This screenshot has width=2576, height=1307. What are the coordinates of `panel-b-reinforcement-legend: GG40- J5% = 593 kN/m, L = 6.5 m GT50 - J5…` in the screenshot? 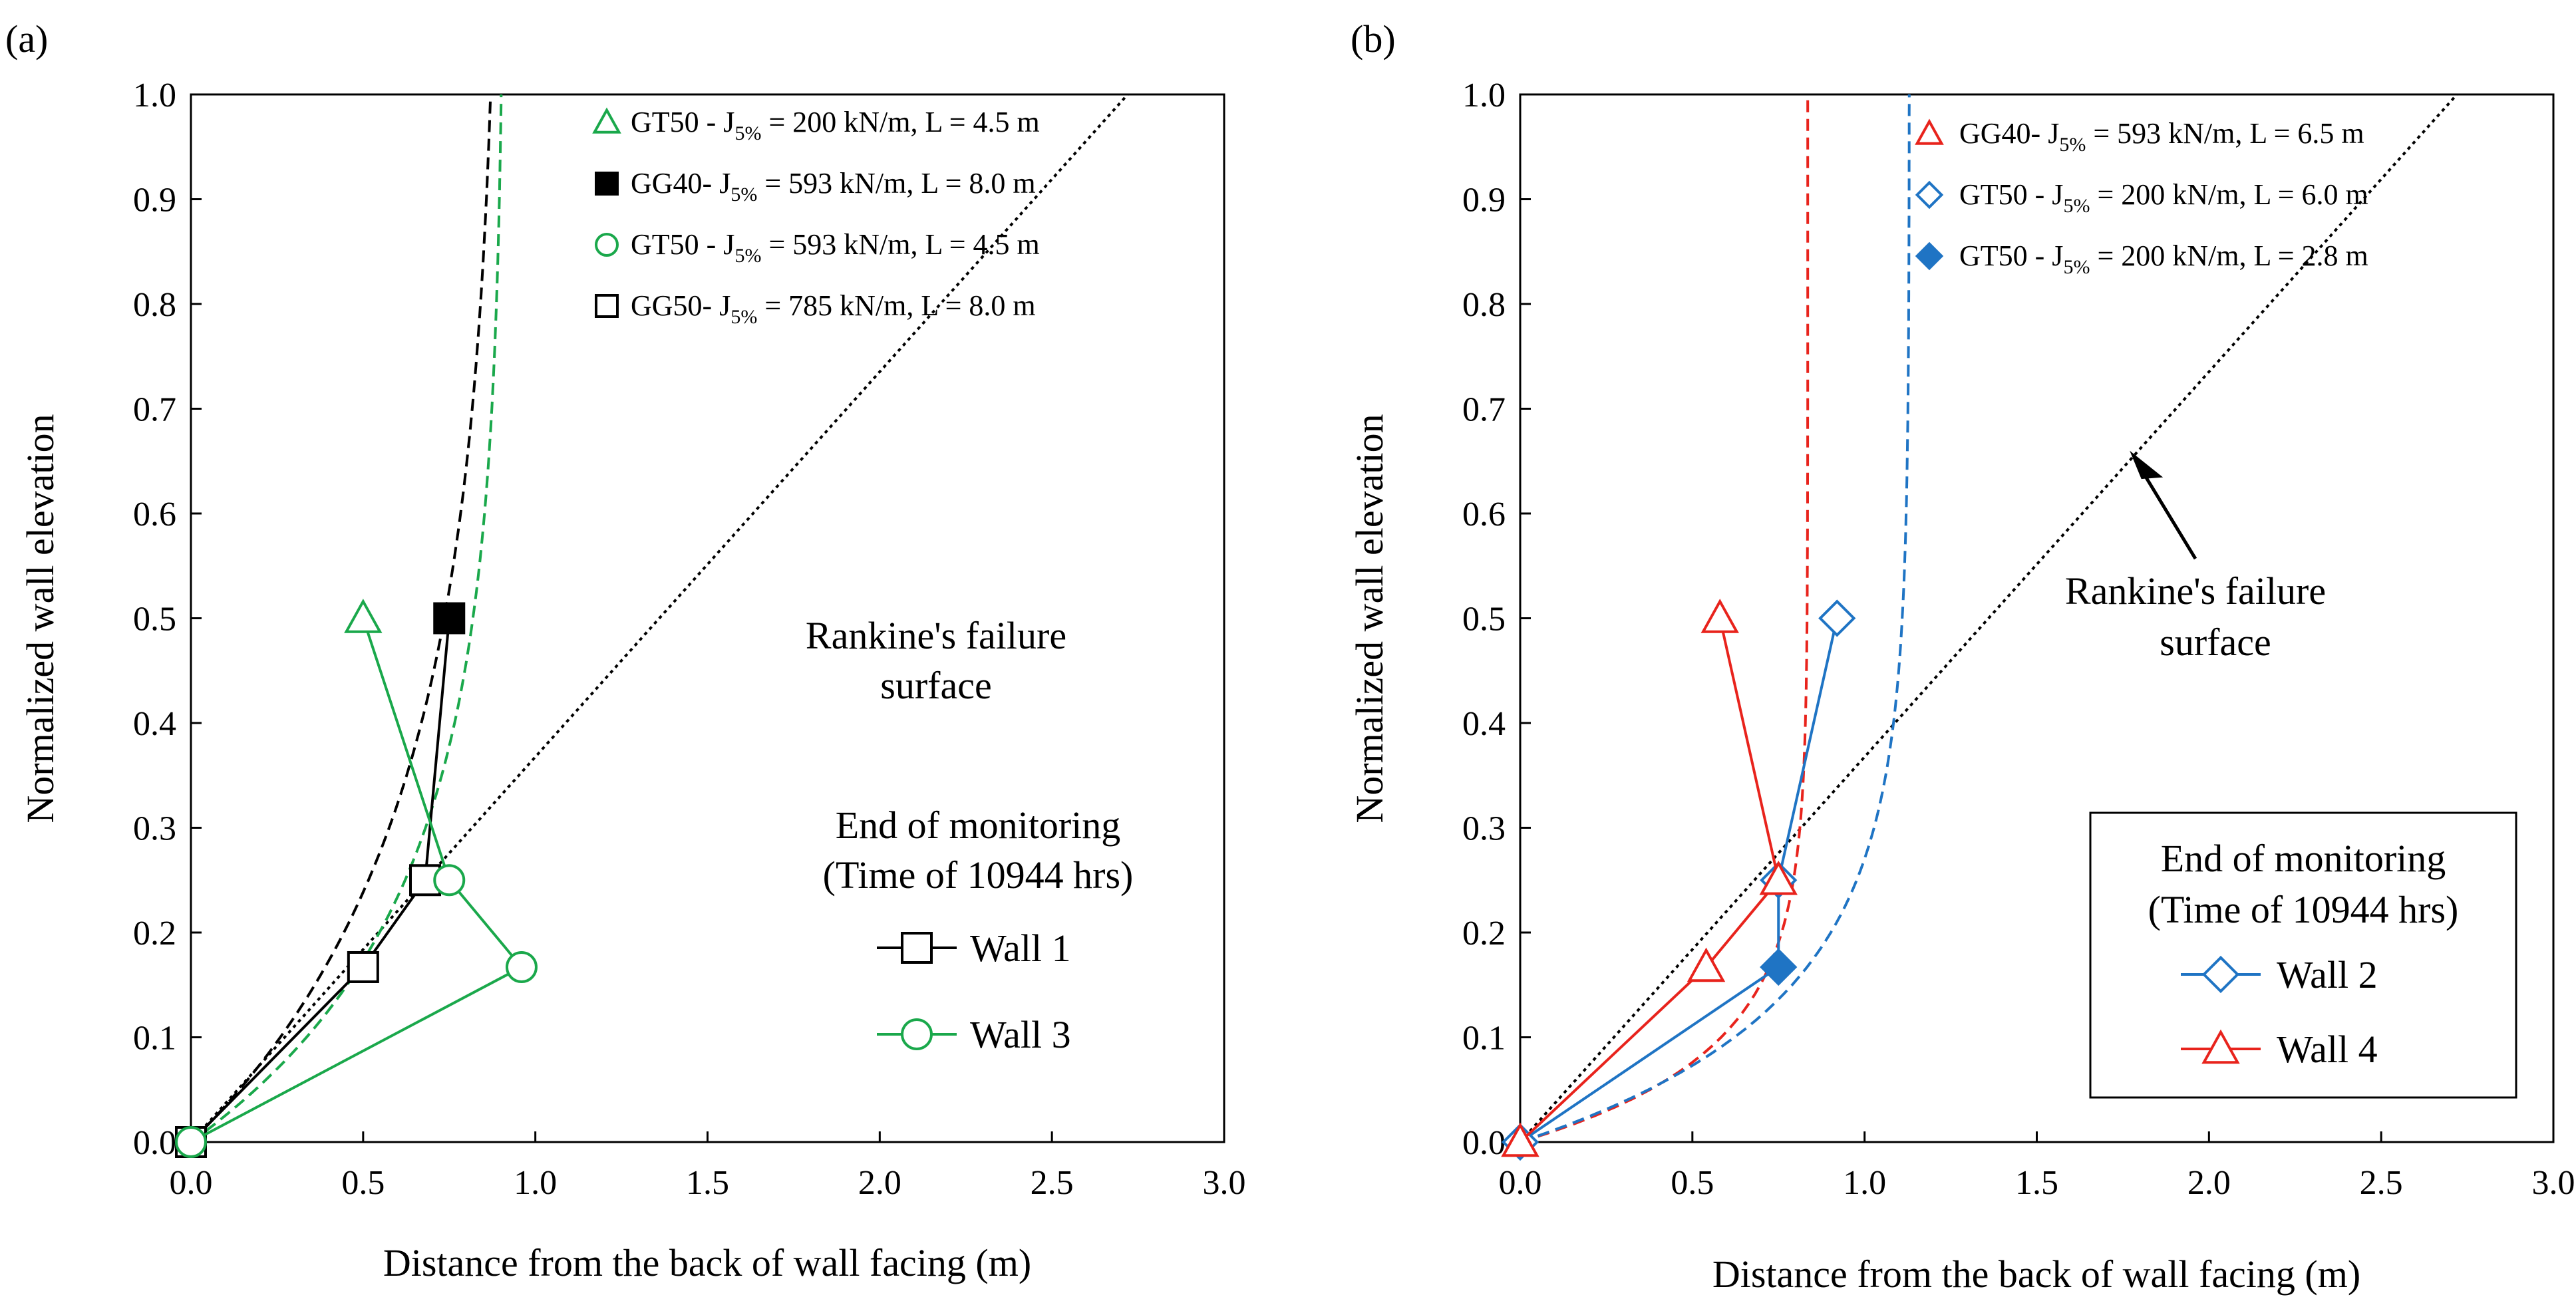 It's located at (2141, 197).